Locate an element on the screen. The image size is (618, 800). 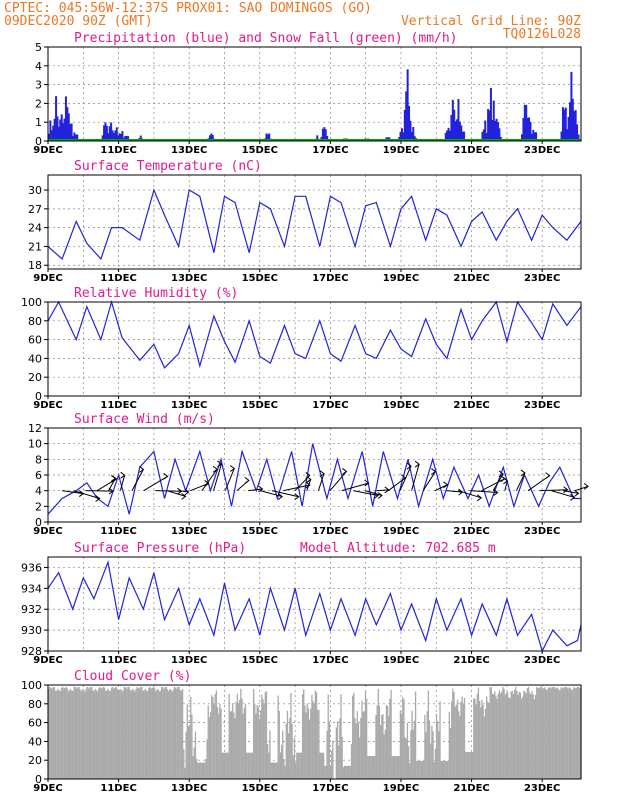
y-tick-label: 20 is located at coordinates (35, 760).